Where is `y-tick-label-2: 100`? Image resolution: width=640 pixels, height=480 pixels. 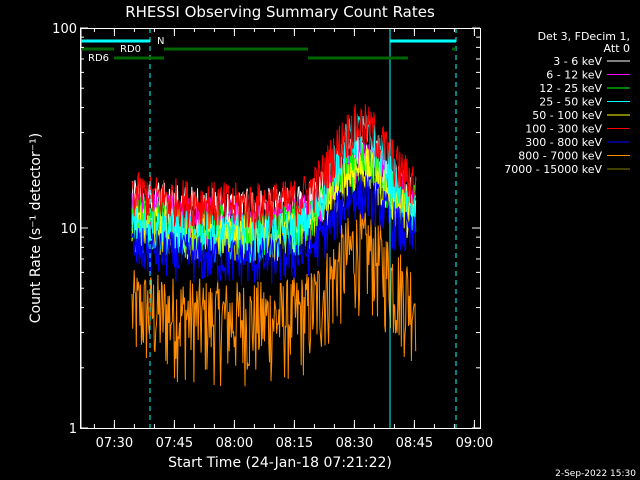 y-tick-label-2: 100 is located at coordinates (64, 29).